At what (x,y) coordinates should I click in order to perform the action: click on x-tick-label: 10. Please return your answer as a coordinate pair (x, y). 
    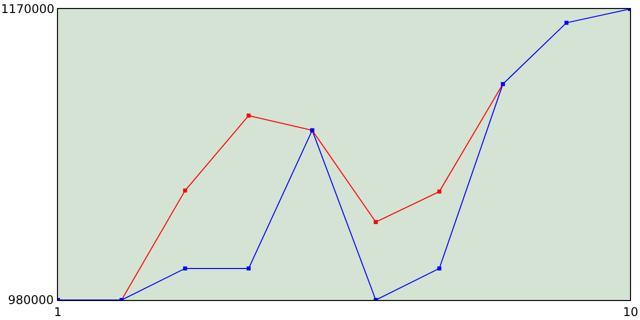
    Looking at the image, I should click on (630, 312).